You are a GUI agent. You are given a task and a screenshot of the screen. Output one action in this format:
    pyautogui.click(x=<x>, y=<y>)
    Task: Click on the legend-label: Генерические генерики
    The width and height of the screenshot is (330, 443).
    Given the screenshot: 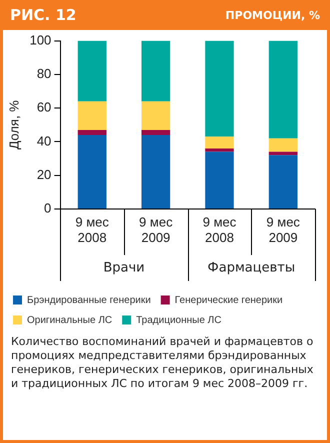 What is the action you would take?
    pyautogui.click(x=228, y=300)
    